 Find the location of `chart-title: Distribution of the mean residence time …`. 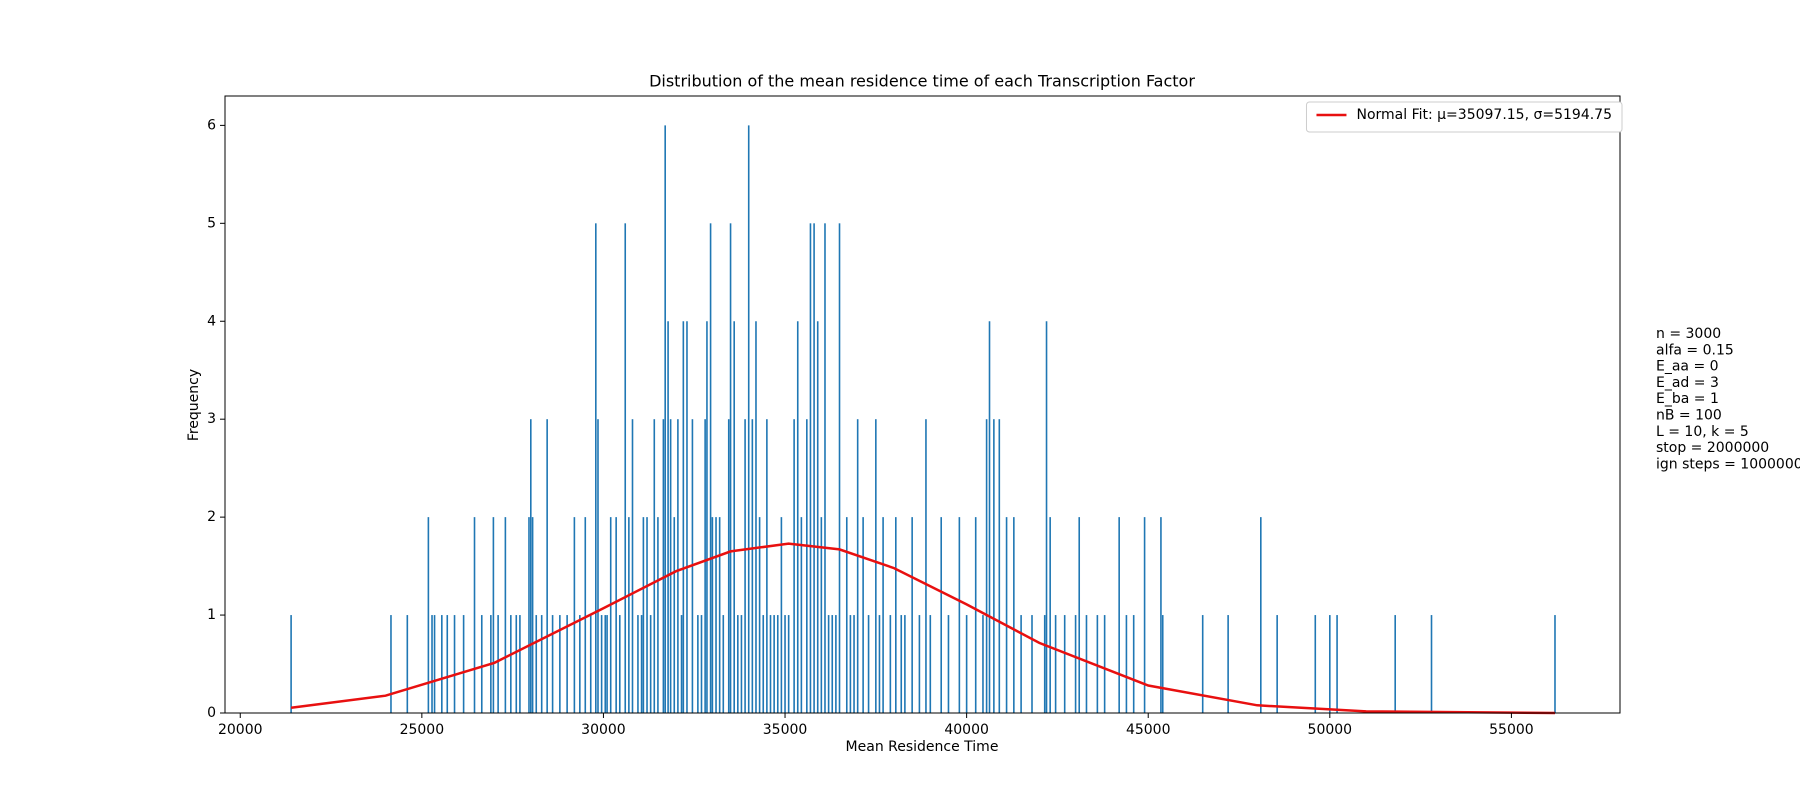

chart-title: Distribution of the mean residence time … is located at coordinates (922, 81).